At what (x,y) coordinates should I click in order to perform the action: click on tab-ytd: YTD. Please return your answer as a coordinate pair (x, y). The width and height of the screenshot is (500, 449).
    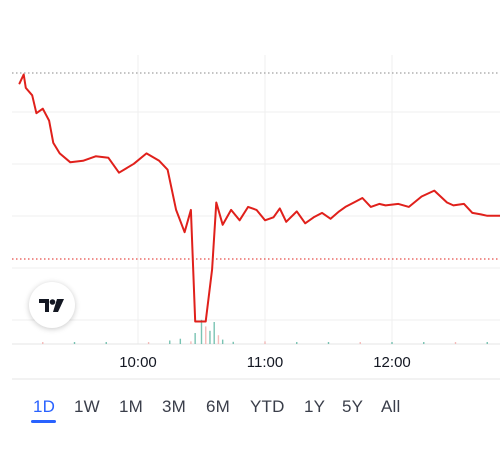
    Looking at the image, I should click on (267, 406).